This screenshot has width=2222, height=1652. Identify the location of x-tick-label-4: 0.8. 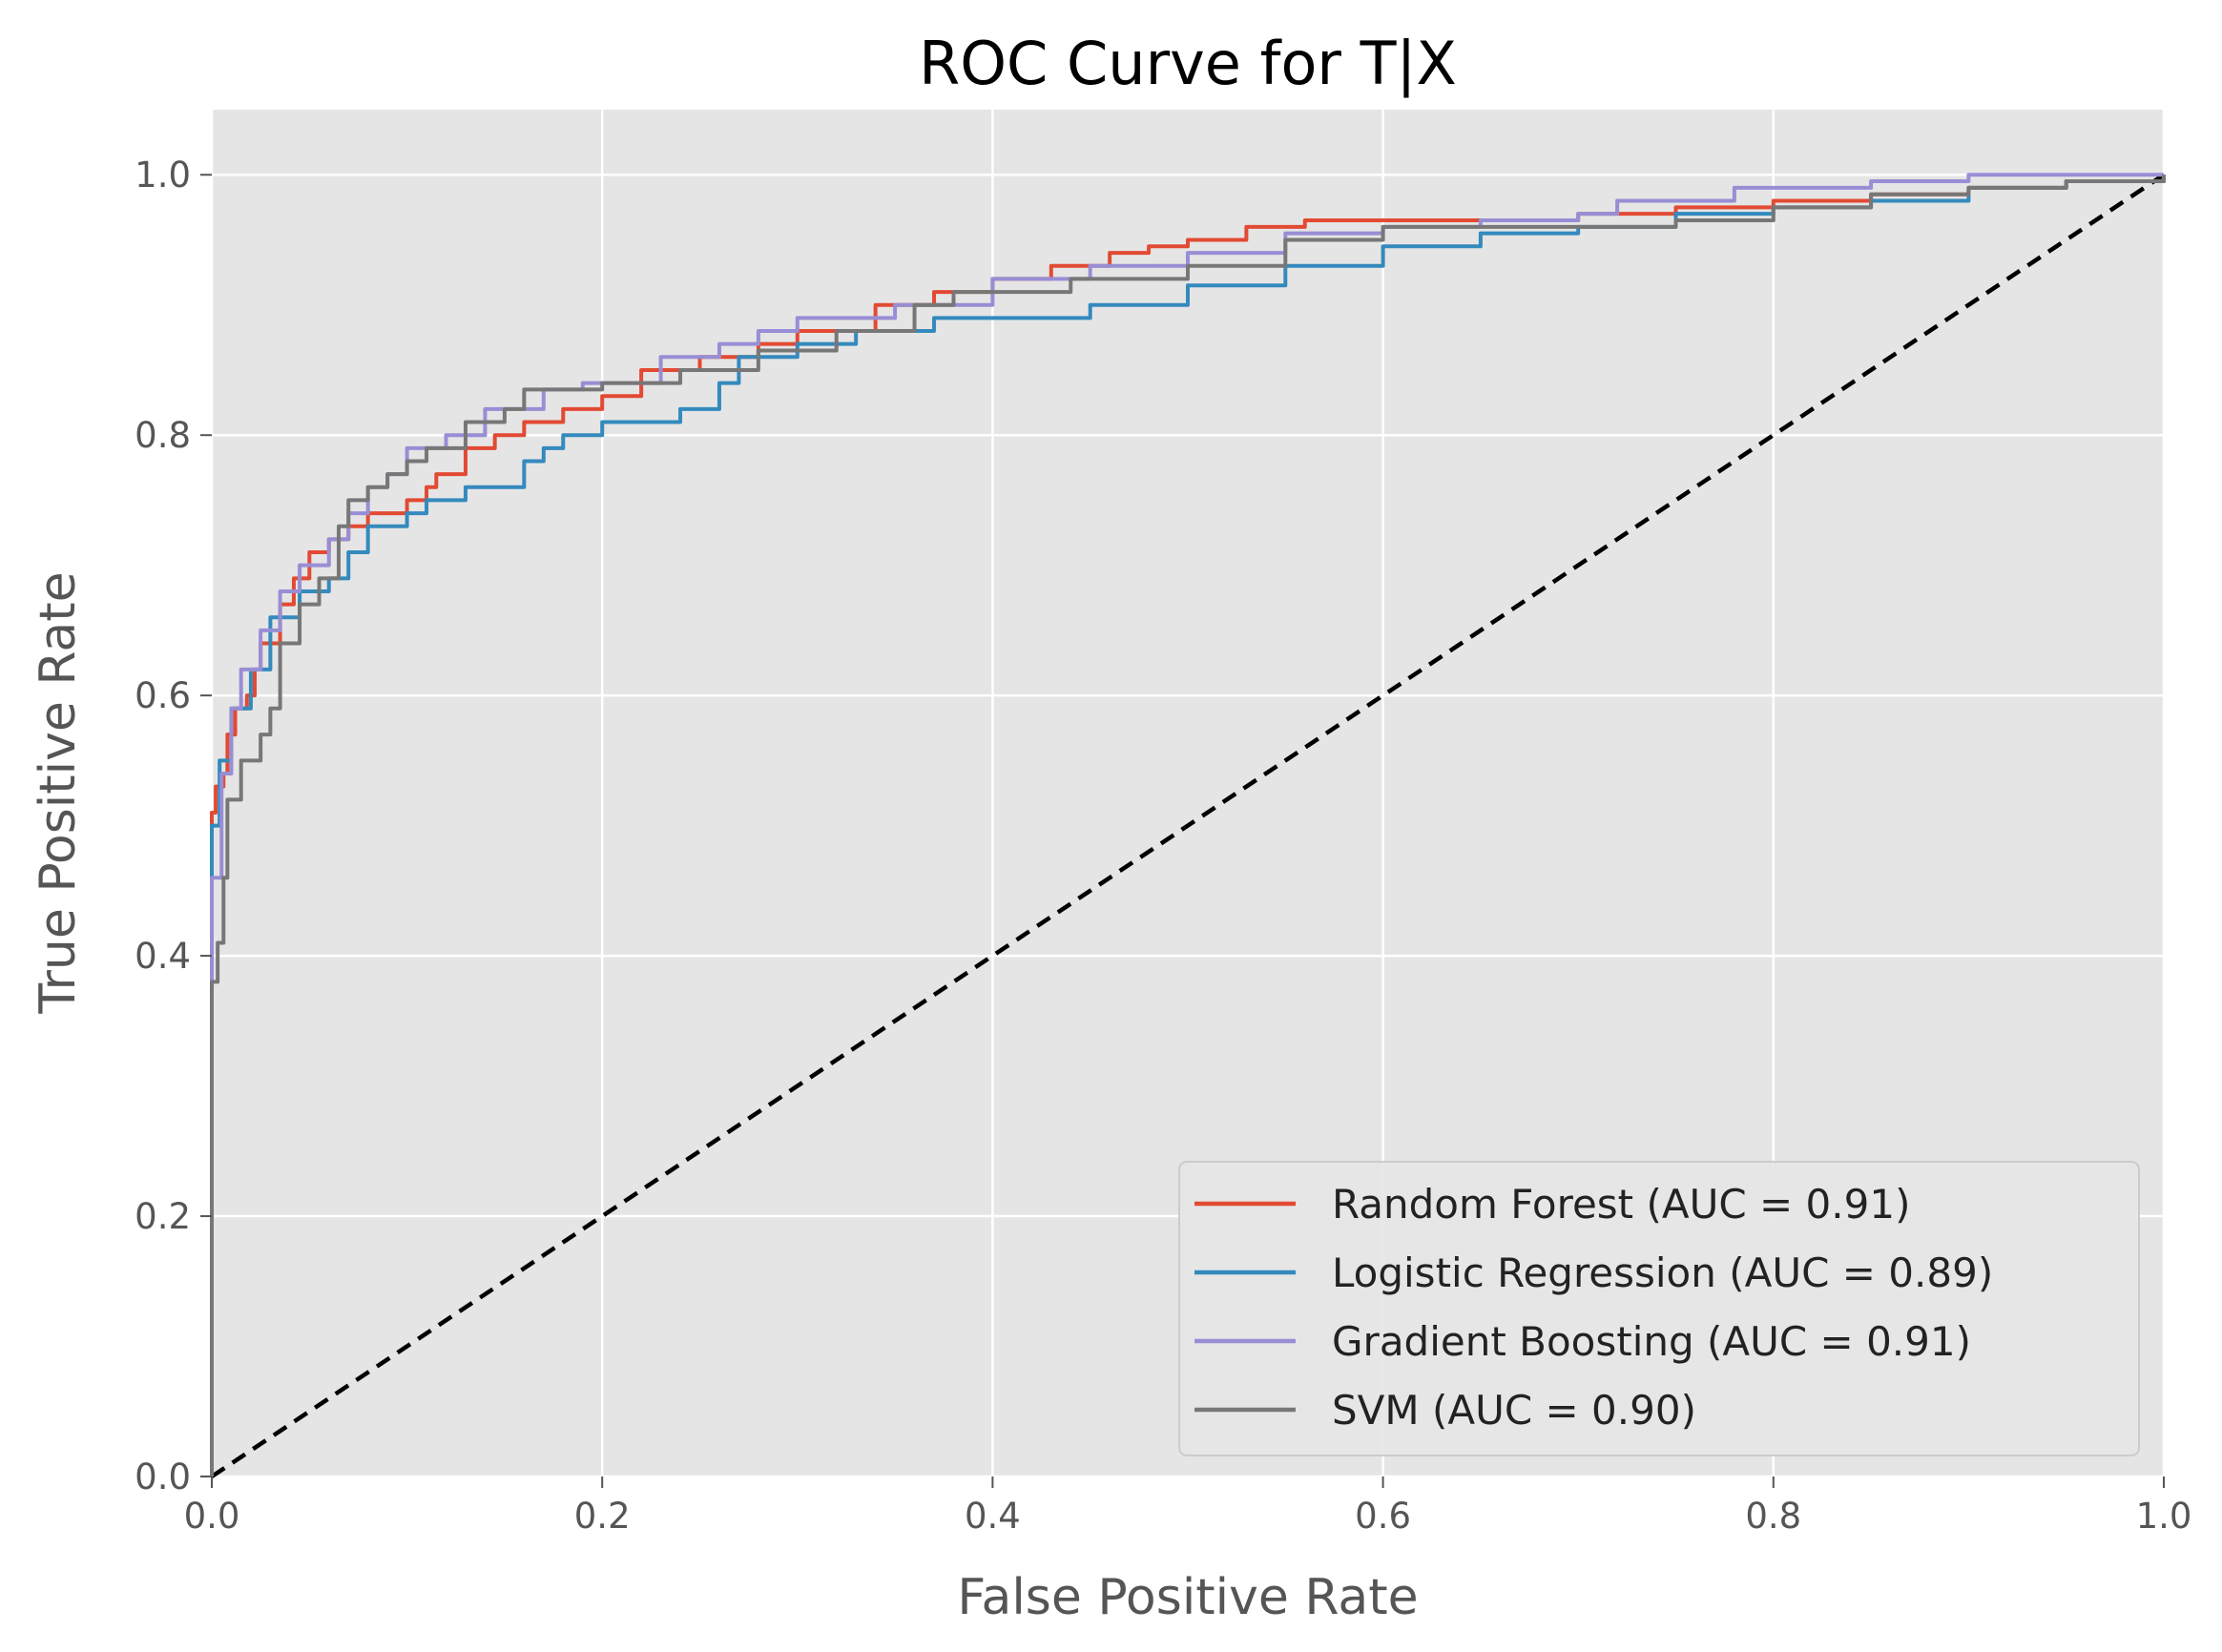
(1773, 1516).